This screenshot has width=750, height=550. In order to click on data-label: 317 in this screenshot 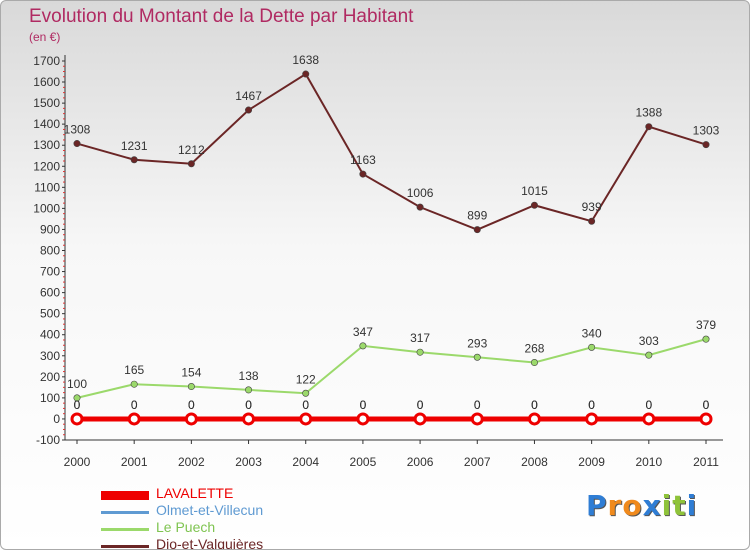, I will do `click(420, 338)`.